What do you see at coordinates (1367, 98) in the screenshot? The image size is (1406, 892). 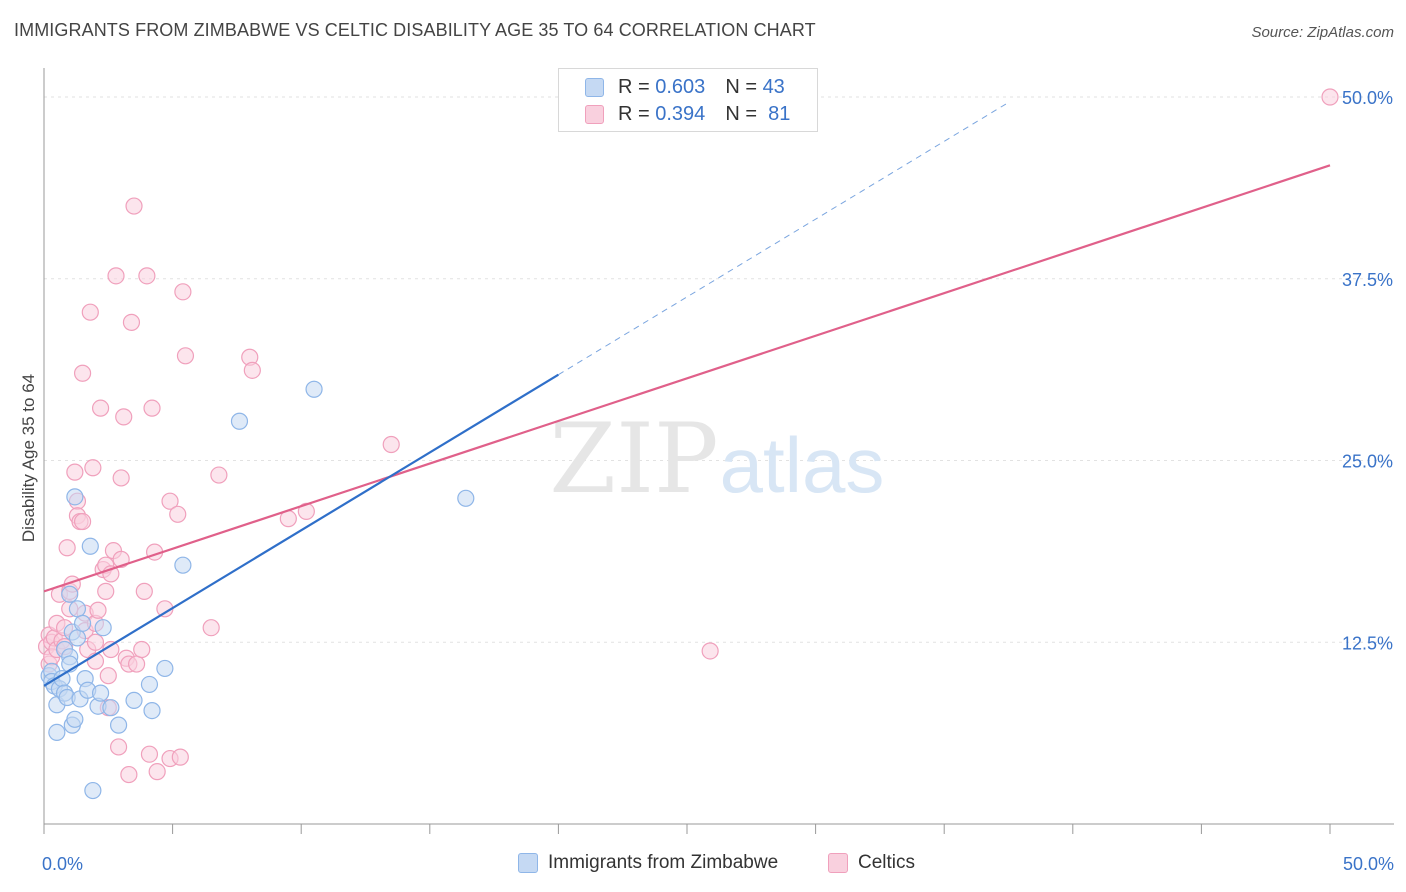 I see `y-tick-label: 50.0%` at bounding box center [1367, 98].